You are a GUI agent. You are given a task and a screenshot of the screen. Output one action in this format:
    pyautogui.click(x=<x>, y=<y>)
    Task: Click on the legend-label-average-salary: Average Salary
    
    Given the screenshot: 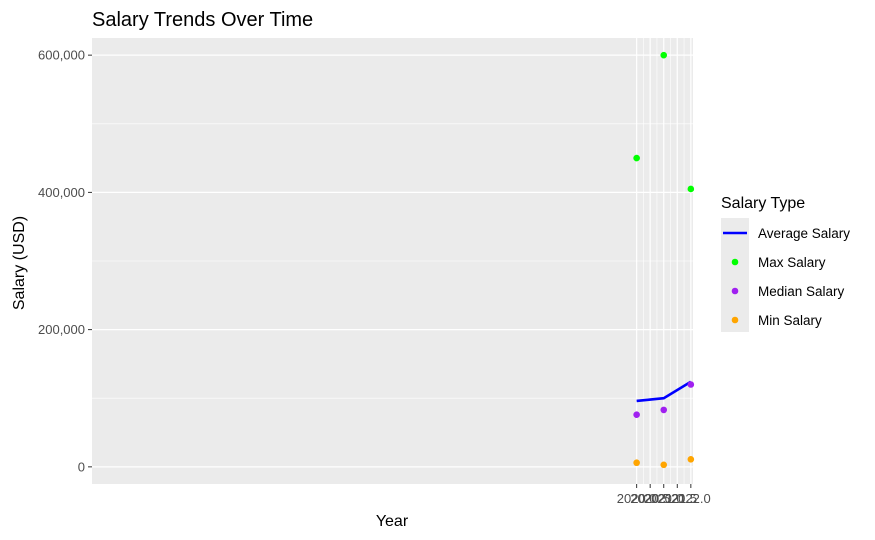 What is the action you would take?
    pyautogui.click(x=804, y=233)
    